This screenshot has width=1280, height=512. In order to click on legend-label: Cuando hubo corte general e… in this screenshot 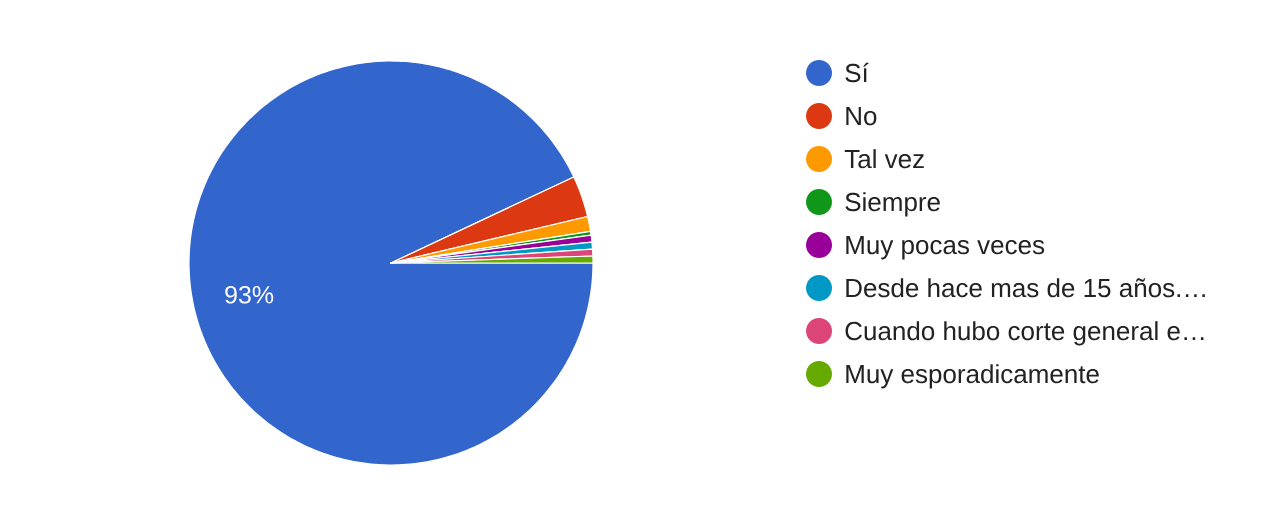, I will do `click(1024, 333)`.